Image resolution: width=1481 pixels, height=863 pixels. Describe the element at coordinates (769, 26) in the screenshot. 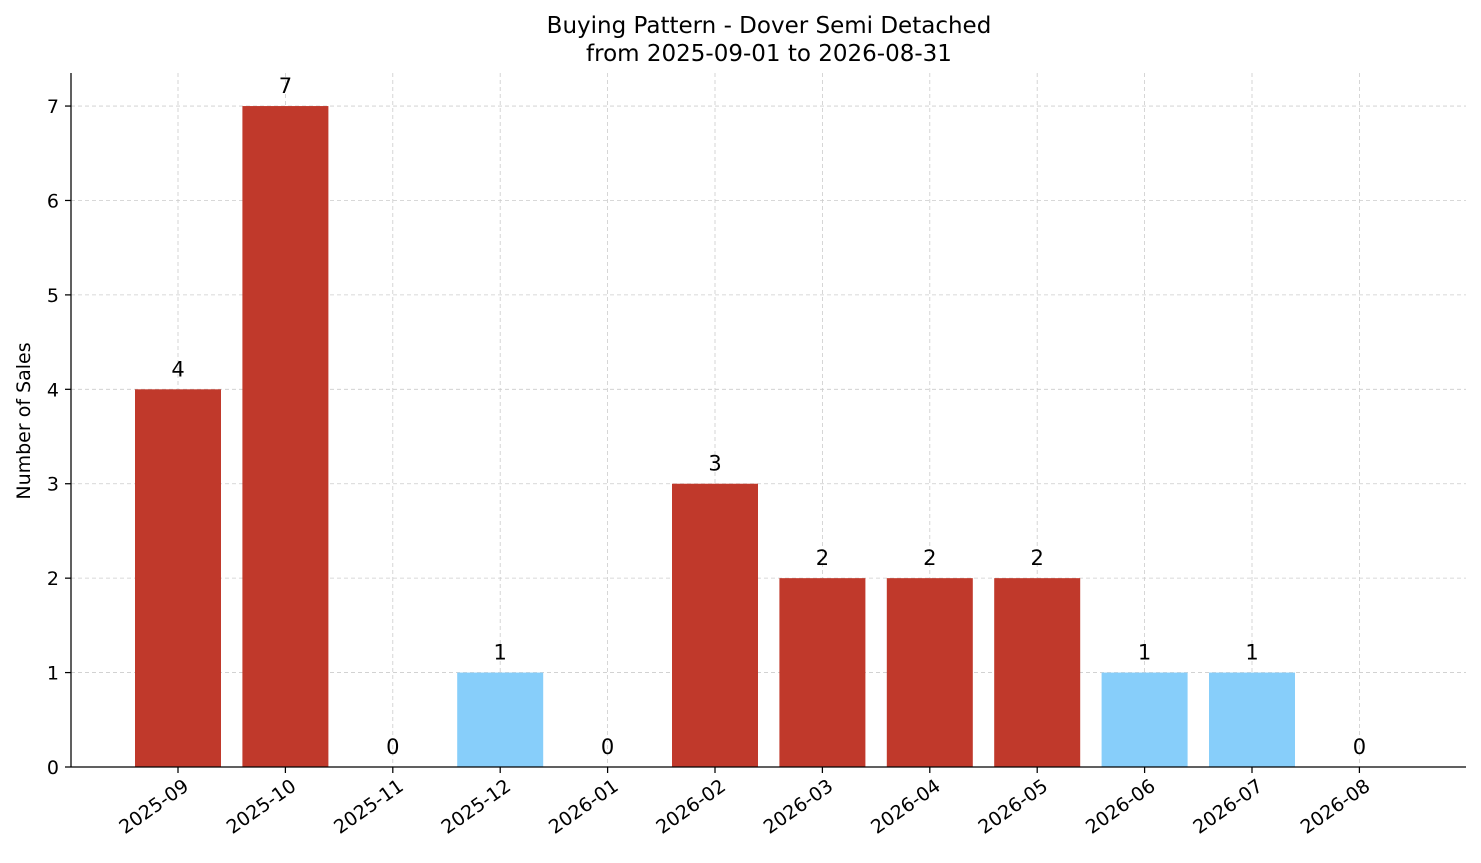

I see `chart-title: Buying Pattern - Dover Semi Detached` at that location.